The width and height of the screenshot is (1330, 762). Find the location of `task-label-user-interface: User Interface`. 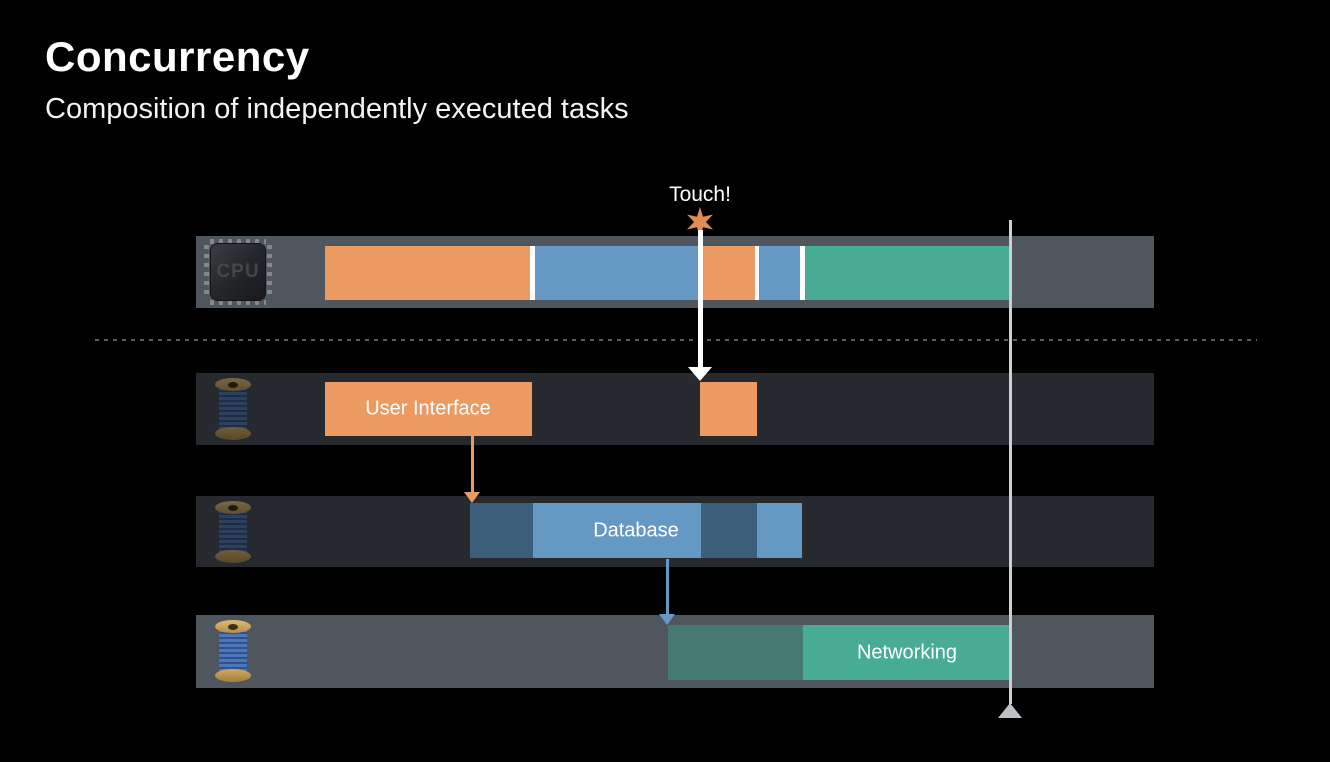

task-label-user-interface: User Interface is located at coordinates (428, 408).